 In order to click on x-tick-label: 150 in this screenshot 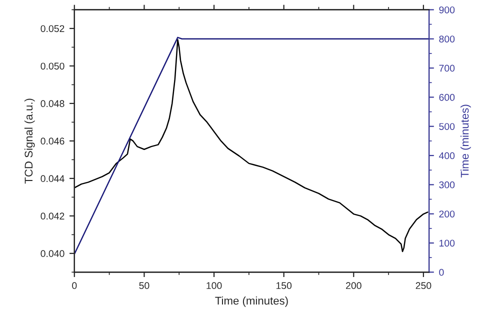, I will do `click(284, 286)`.